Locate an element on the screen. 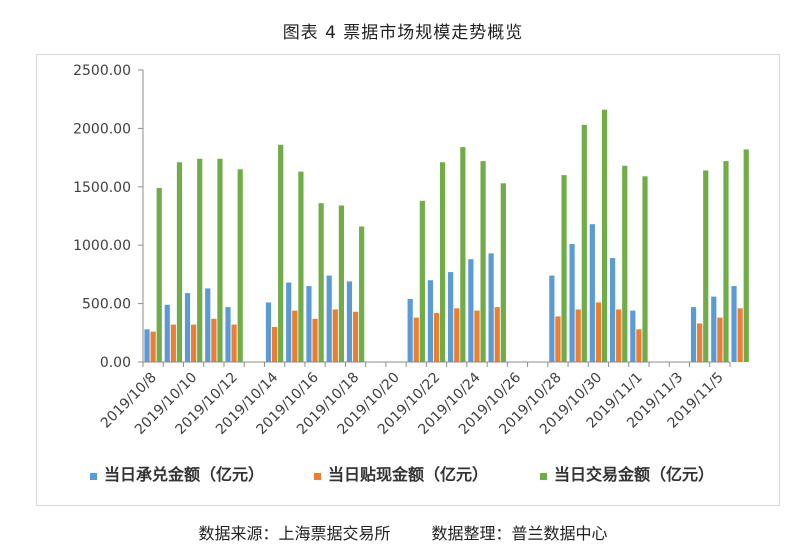 Image resolution: width=806 pixels, height=559 pixels. bar-acceptance-2019/10/29 is located at coordinates (572, 303).